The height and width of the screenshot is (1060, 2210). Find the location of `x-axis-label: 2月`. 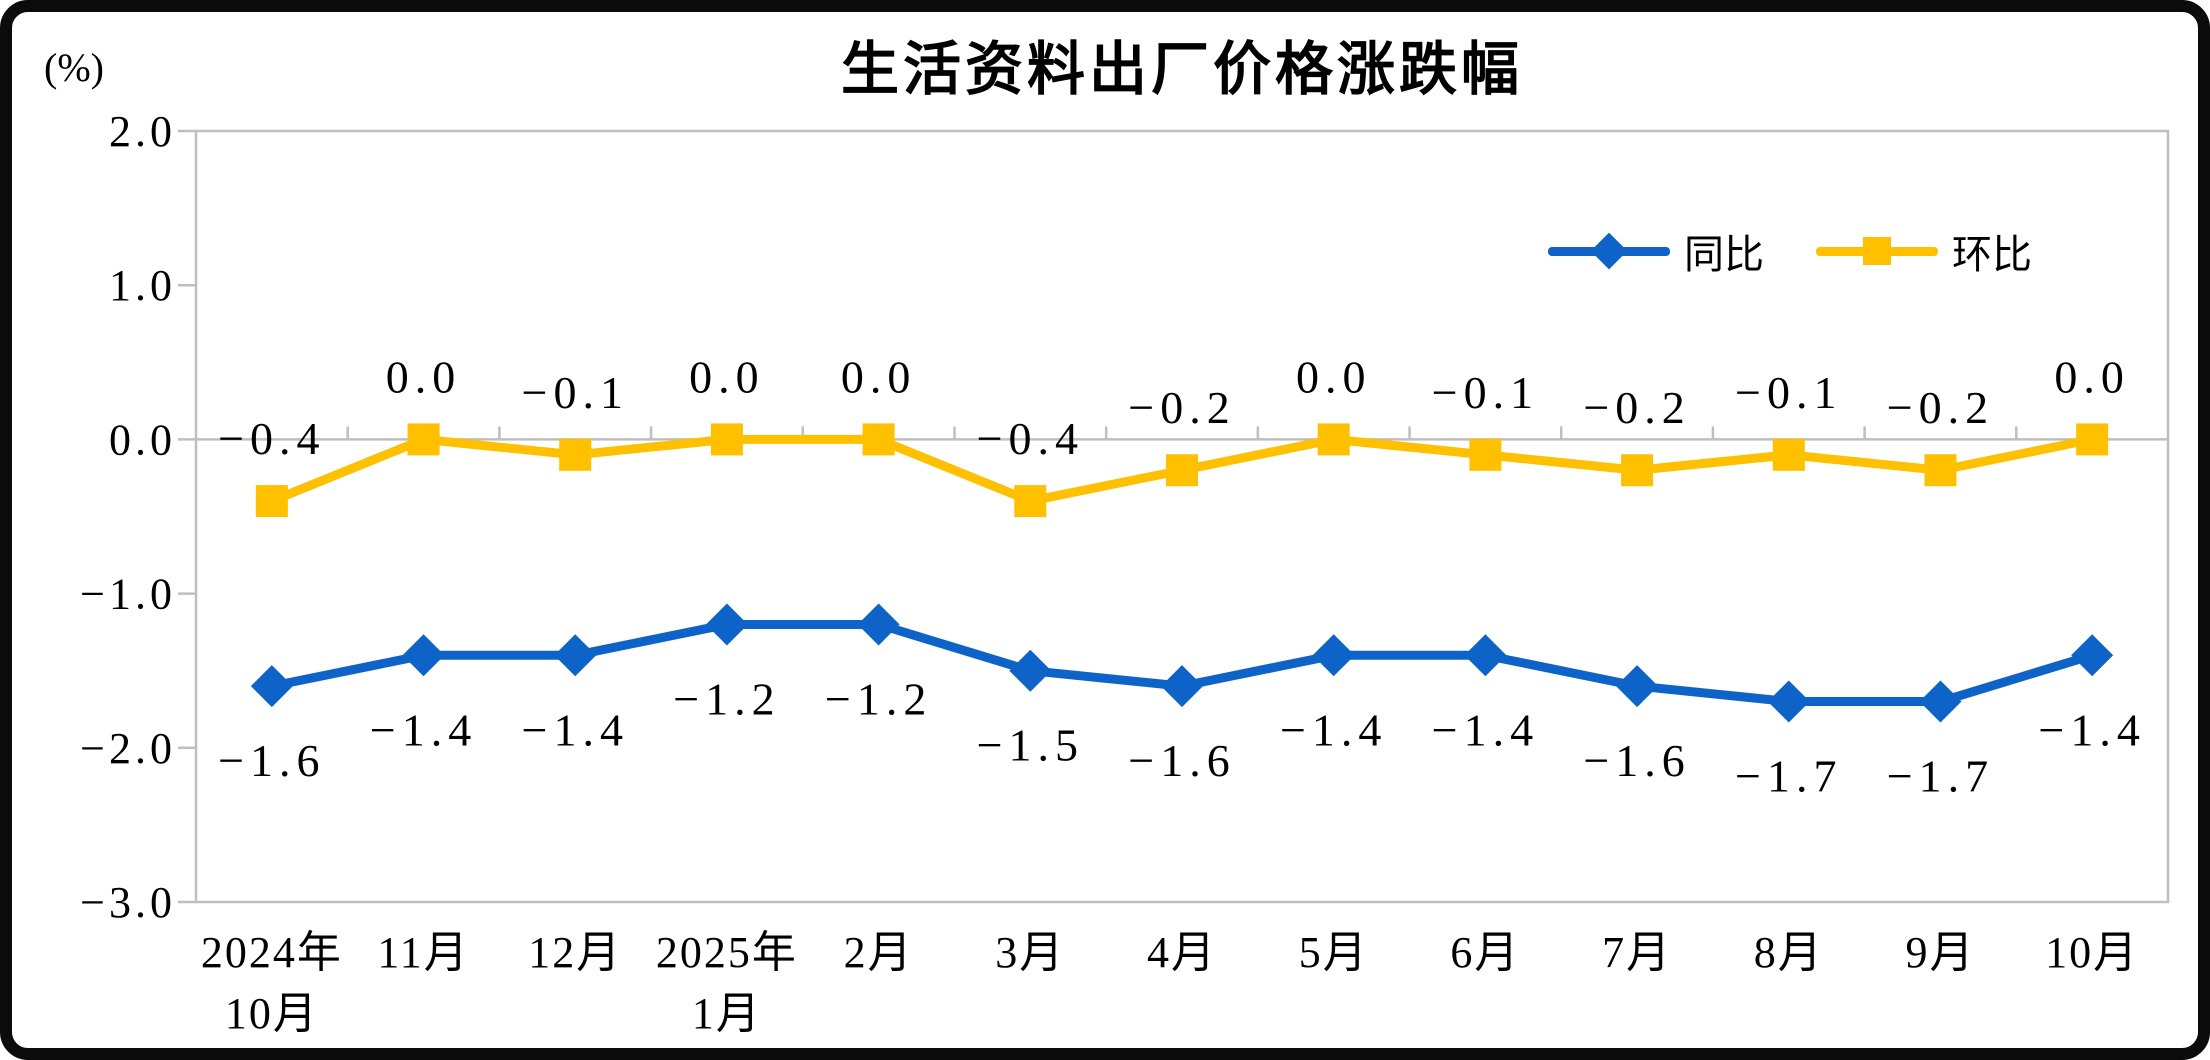

x-axis-label: 2月 is located at coordinates (879, 952).